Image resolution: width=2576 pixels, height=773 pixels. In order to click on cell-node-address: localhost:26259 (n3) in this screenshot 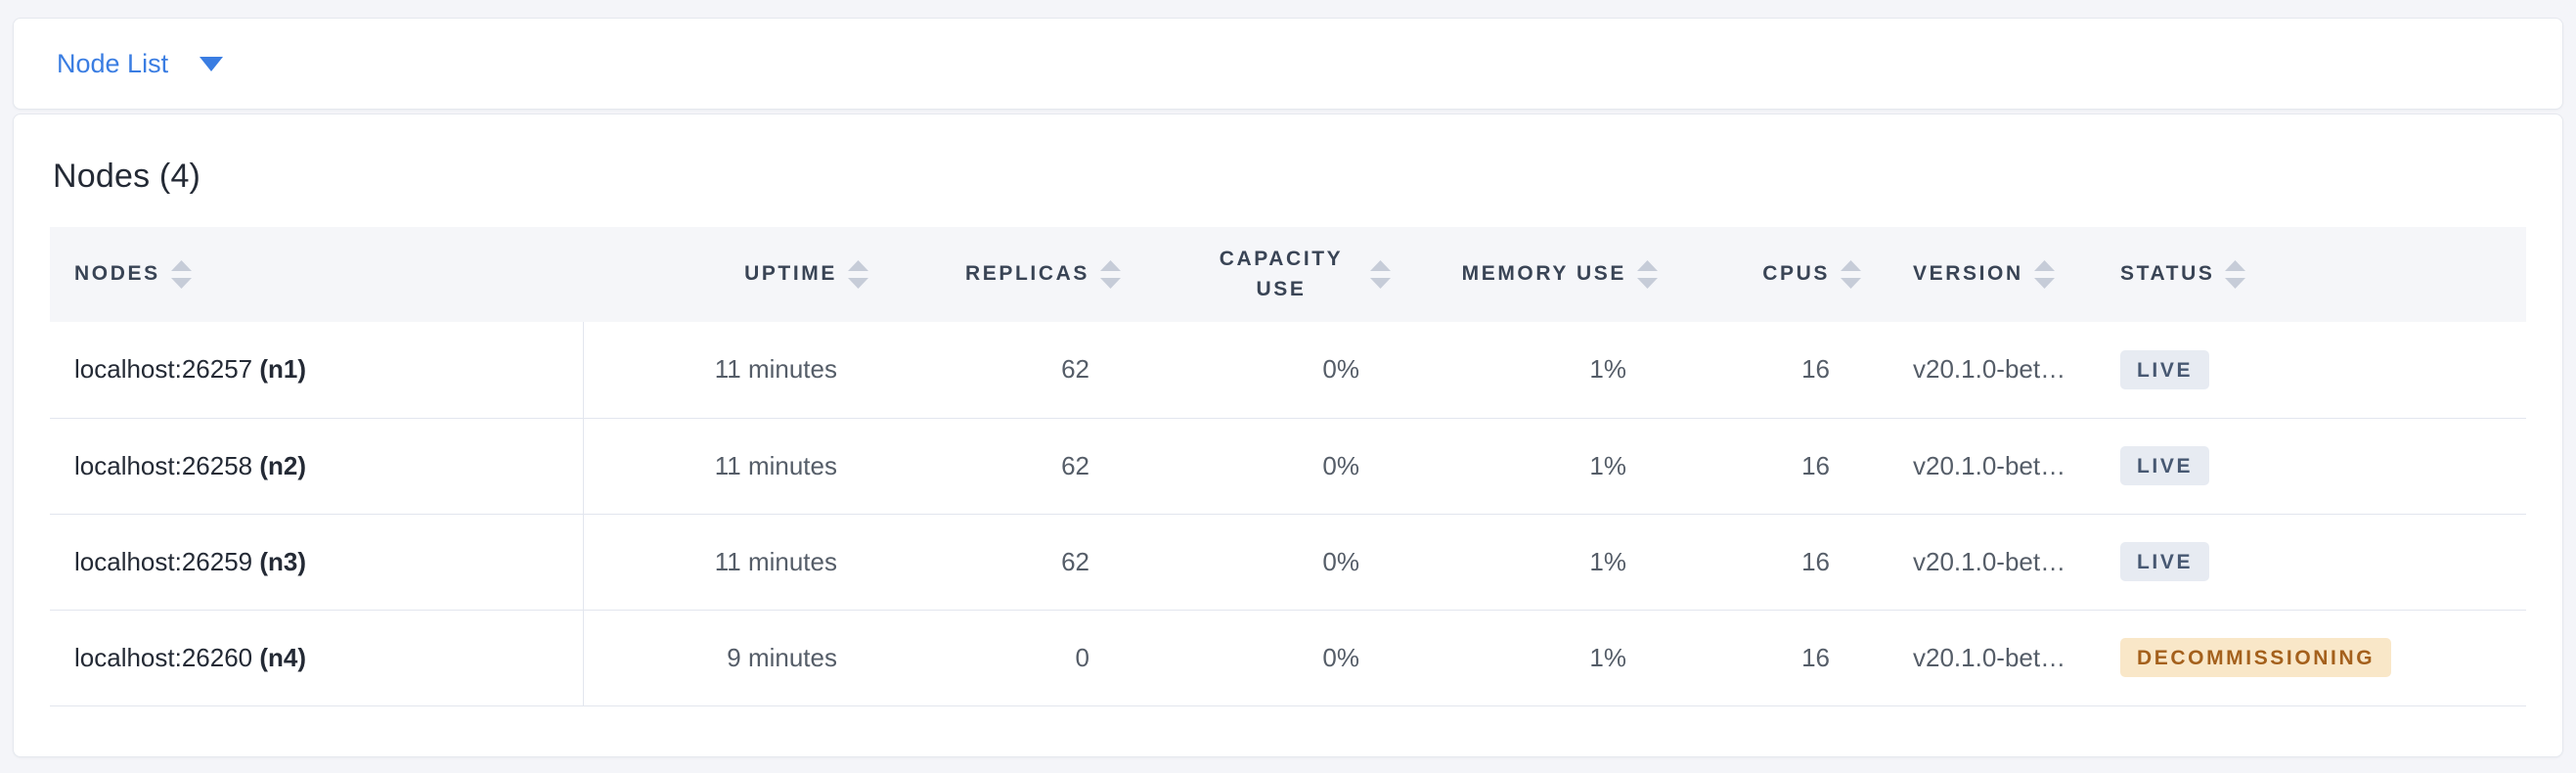, I will do `click(317, 562)`.